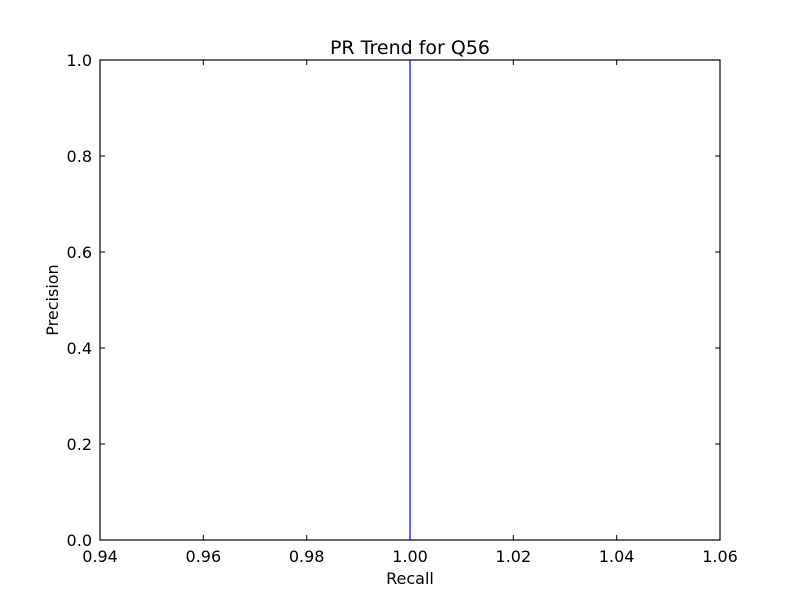  I want to click on x-tick-label: 0.94, so click(100, 556).